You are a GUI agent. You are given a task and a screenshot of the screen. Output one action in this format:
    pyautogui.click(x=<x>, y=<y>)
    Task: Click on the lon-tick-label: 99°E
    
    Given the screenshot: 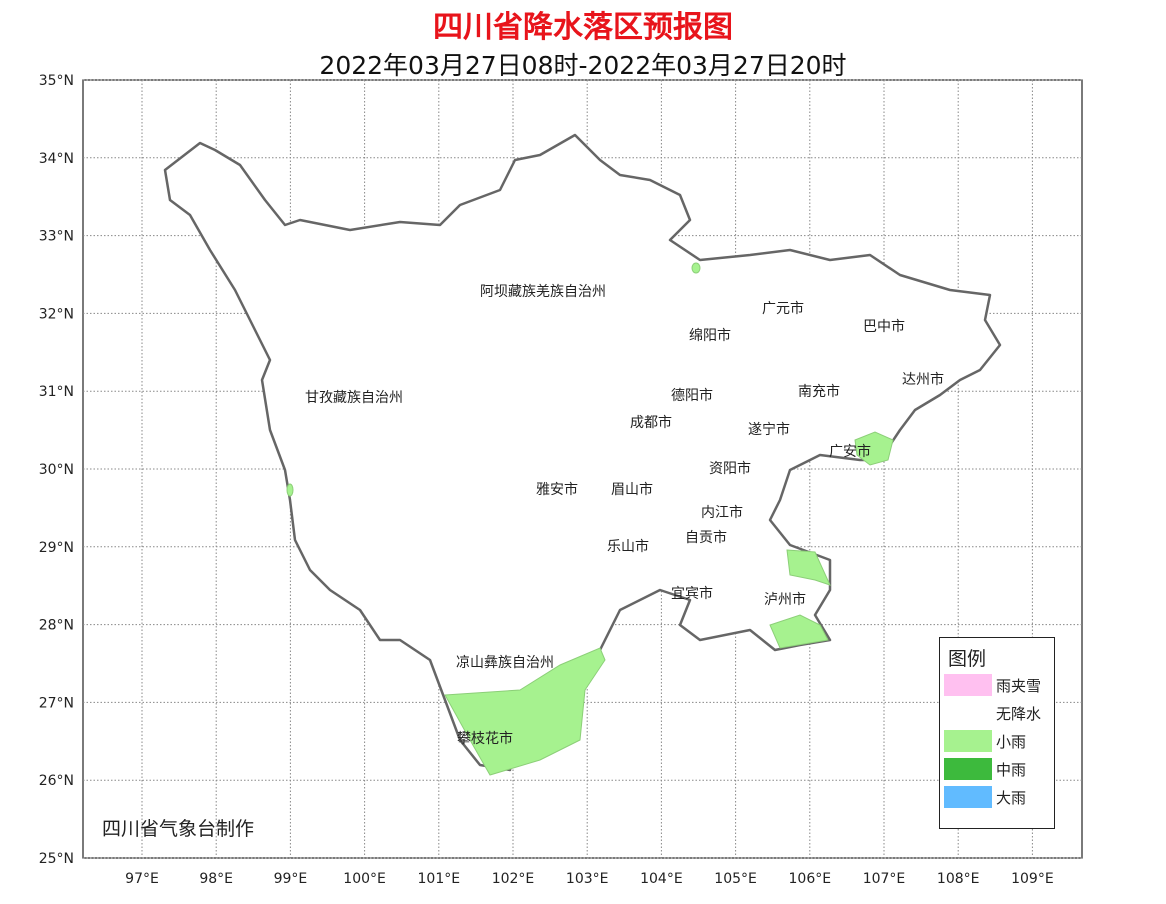 What is the action you would take?
    pyautogui.click(x=291, y=879)
    